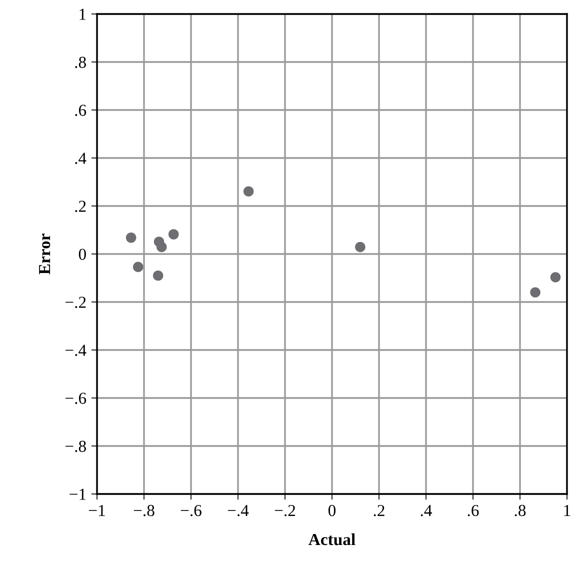 The width and height of the screenshot is (578, 569). What do you see at coordinates (82, 254) in the screenshot?
I see `y-tick-label: 0` at bounding box center [82, 254].